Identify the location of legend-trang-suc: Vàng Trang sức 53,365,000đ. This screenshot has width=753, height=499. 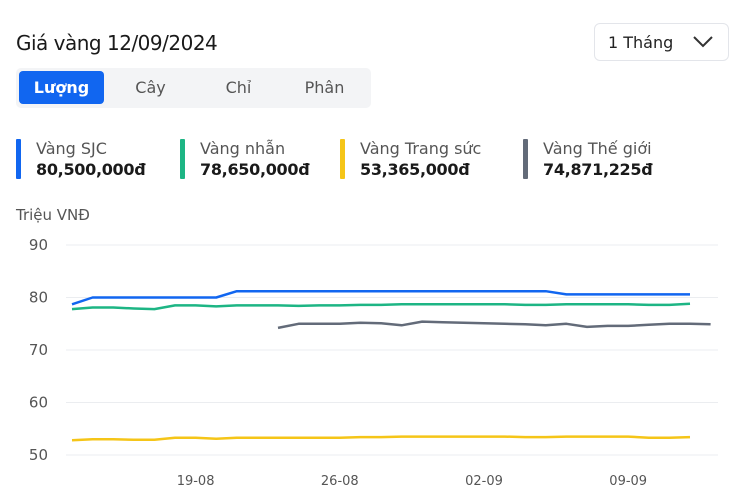
(410, 159).